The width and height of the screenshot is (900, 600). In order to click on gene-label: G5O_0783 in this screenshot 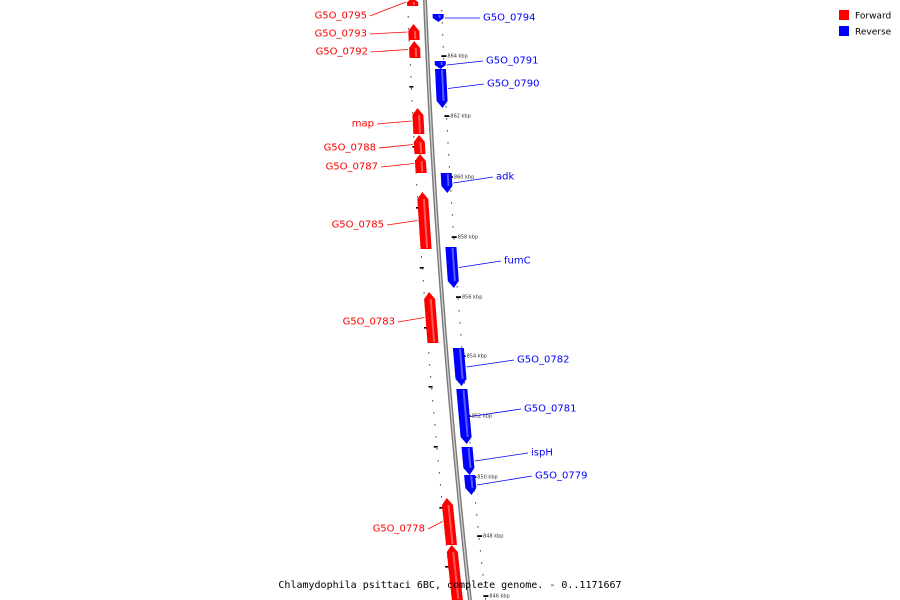, I will do `click(369, 322)`.